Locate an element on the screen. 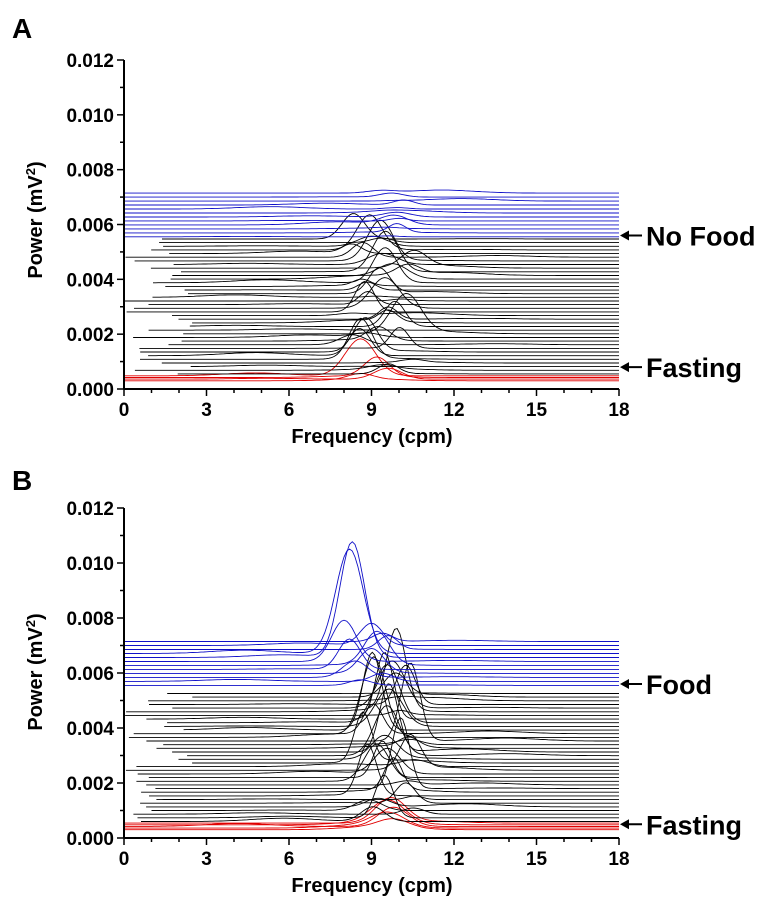 This screenshot has width=774, height=900. annotation: Fasting is located at coordinates (681, 825).